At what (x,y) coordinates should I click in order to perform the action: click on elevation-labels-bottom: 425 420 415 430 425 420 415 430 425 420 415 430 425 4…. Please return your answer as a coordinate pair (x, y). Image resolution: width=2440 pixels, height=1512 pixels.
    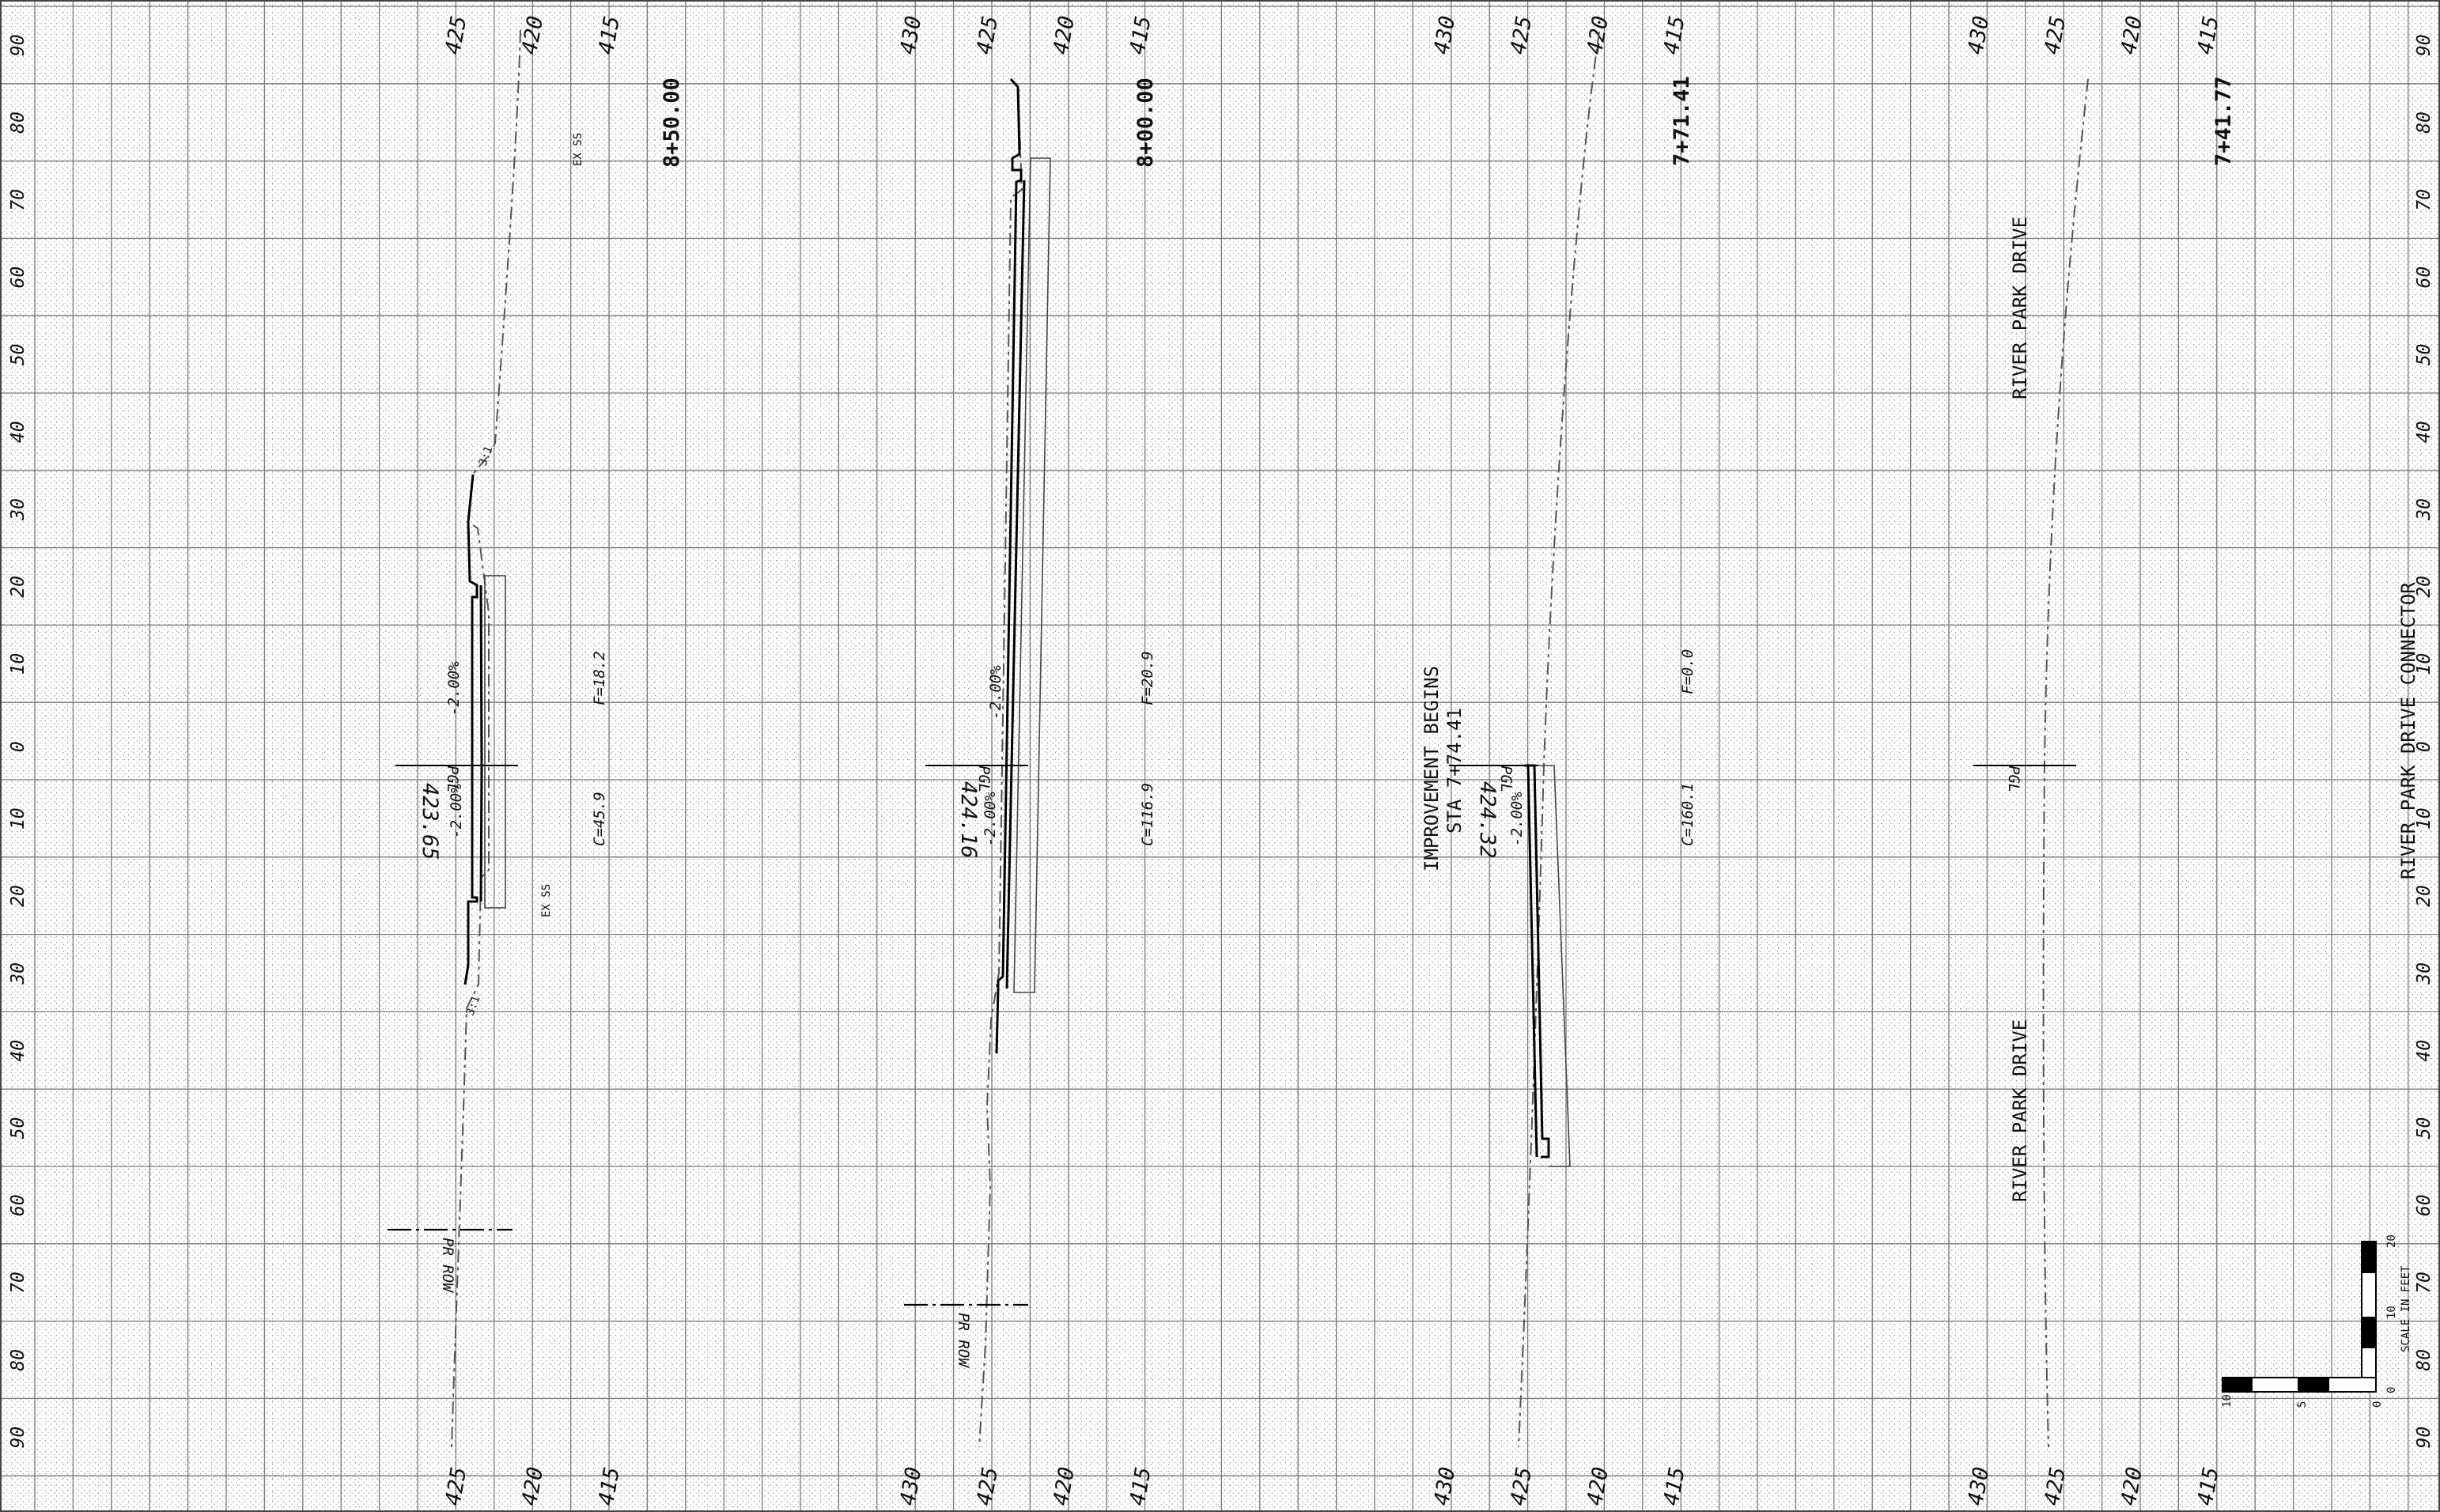
    Looking at the image, I should click on (1332, 1486).